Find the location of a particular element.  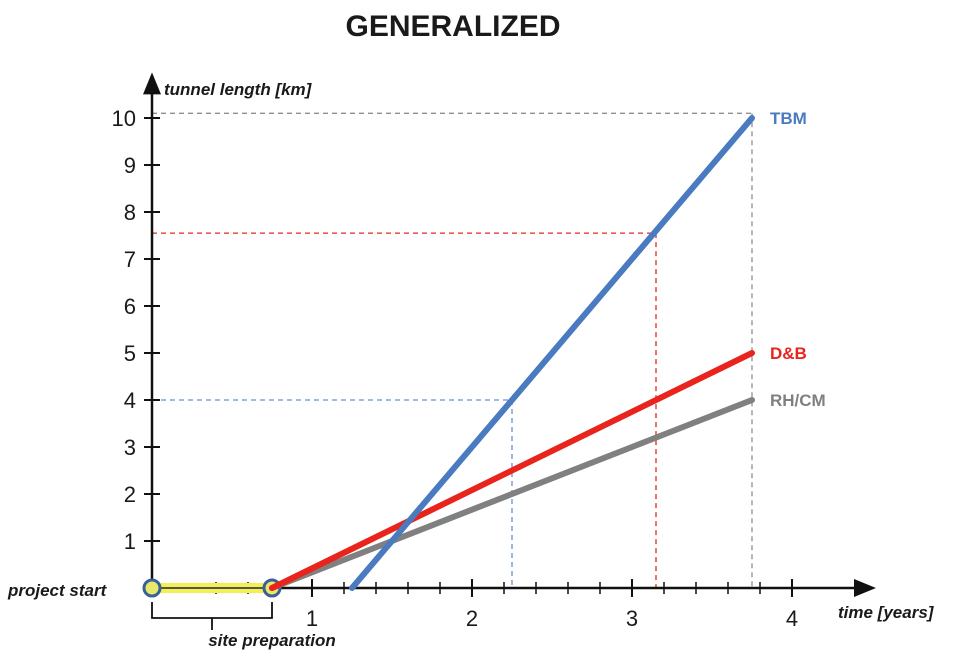

series-label-tbm: TBM is located at coordinates (788, 118).